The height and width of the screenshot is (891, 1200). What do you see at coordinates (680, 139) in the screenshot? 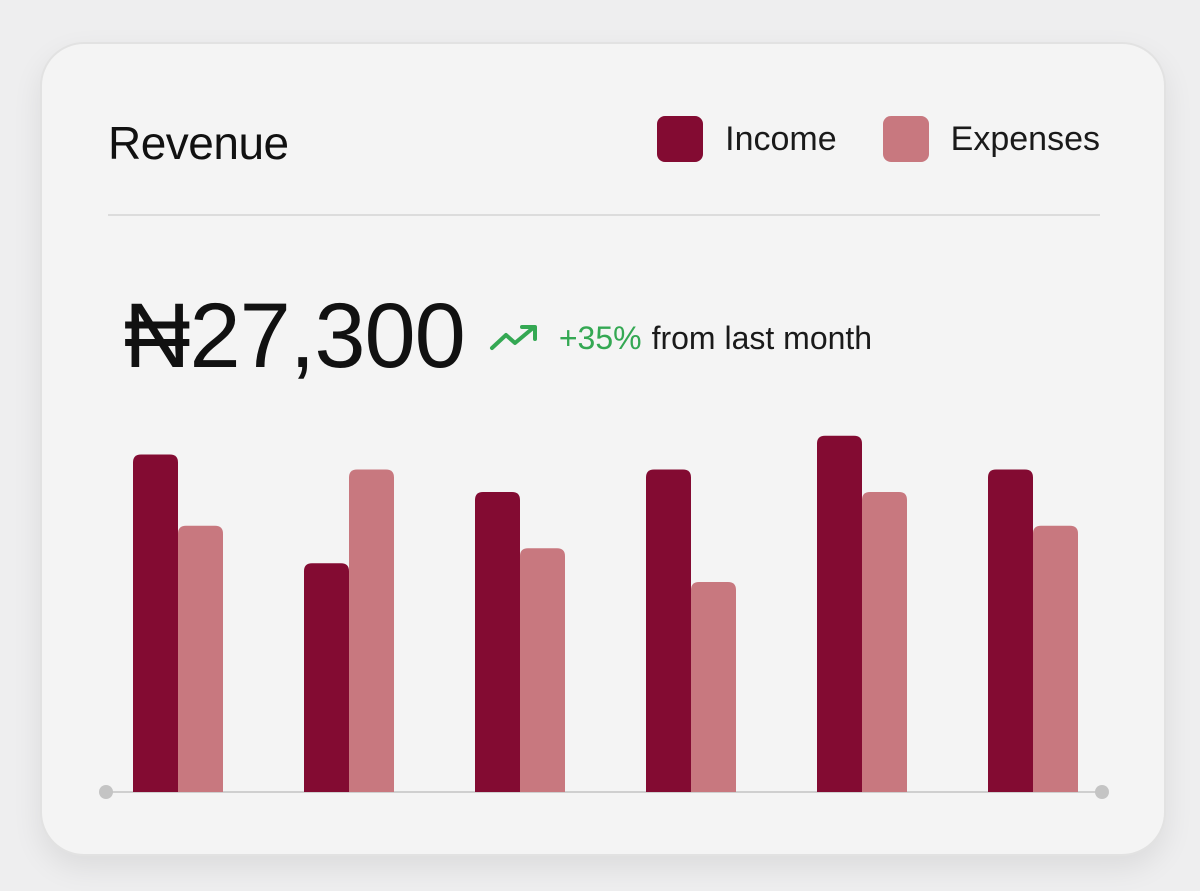
I see `legend-swatch-income` at bounding box center [680, 139].